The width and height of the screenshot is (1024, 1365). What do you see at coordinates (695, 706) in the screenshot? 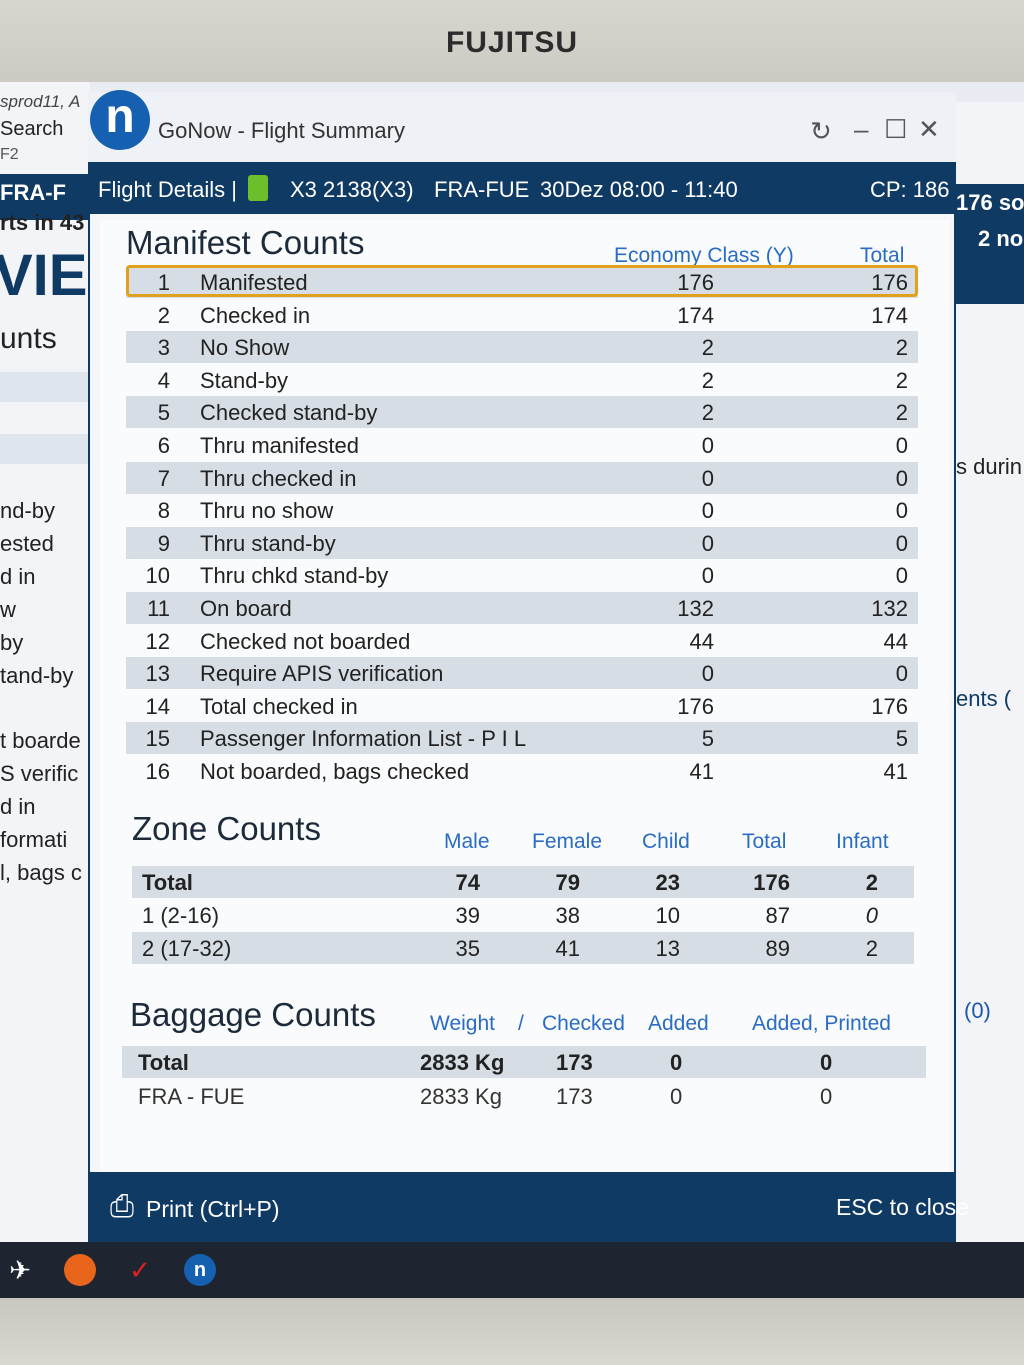
I see `economy-value: 176` at bounding box center [695, 706].